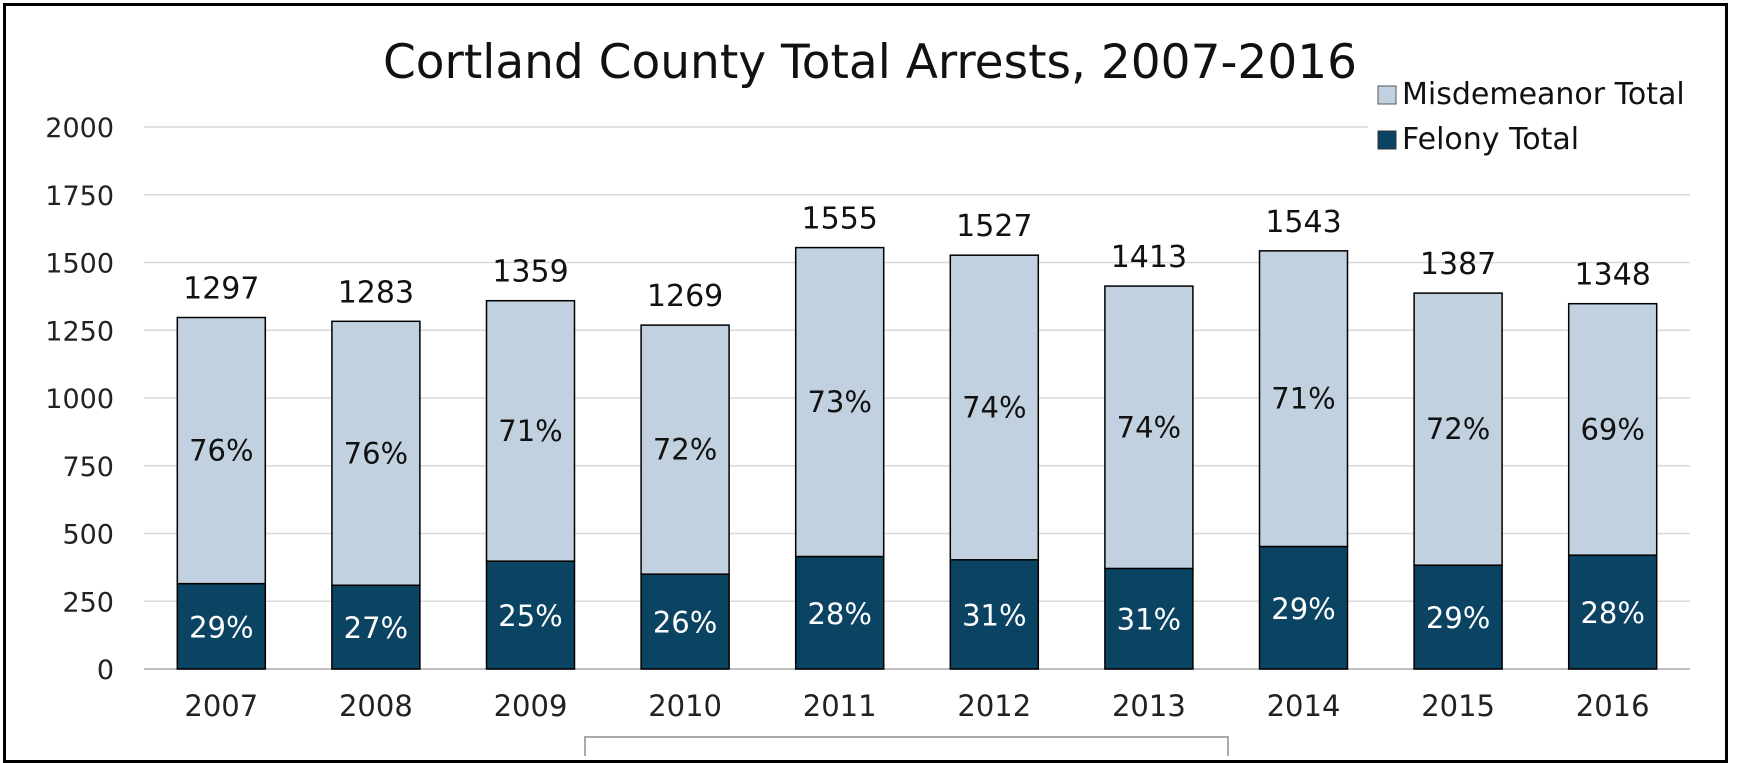  What do you see at coordinates (685, 296) in the screenshot?
I see `total-label: 1269` at bounding box center [685, 296].